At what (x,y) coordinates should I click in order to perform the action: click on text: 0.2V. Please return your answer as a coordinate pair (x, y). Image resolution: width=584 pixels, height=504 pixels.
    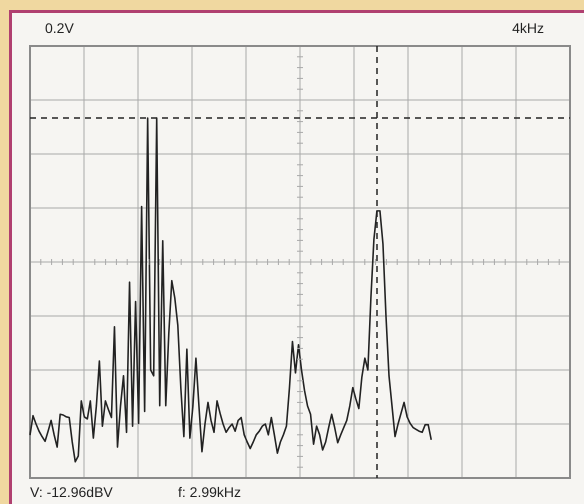
    Looking at the image, I should click on (59, 28).